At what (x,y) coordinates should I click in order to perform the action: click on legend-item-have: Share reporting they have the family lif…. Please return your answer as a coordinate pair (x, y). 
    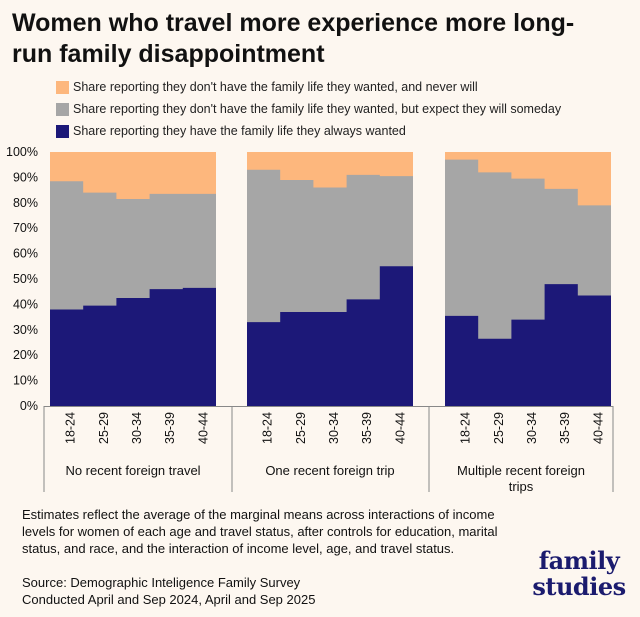
    Looking at the image, I should click on (231, 131).